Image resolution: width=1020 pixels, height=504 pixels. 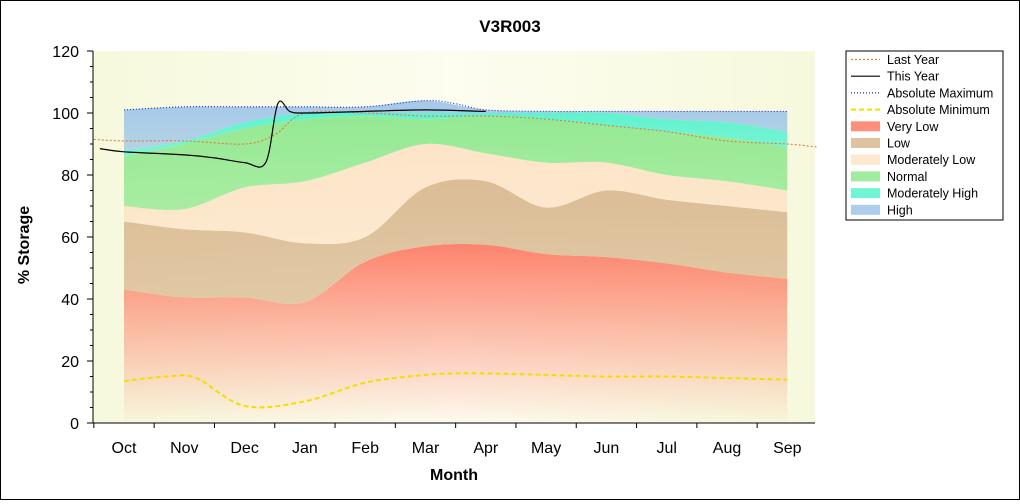 I want to click on legend-label: Moderately Low, so click(x=931, y=160).